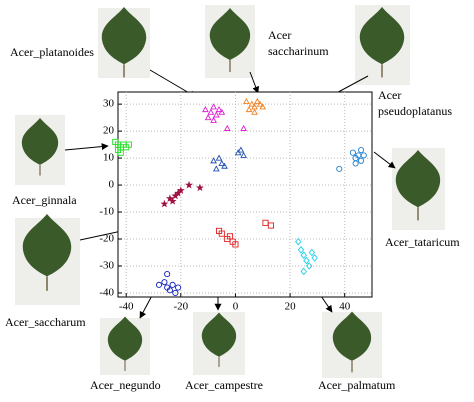  Describe the element at coordinates (112, 185) in the screenshot. I see `y-tick-label: 0` at that location.